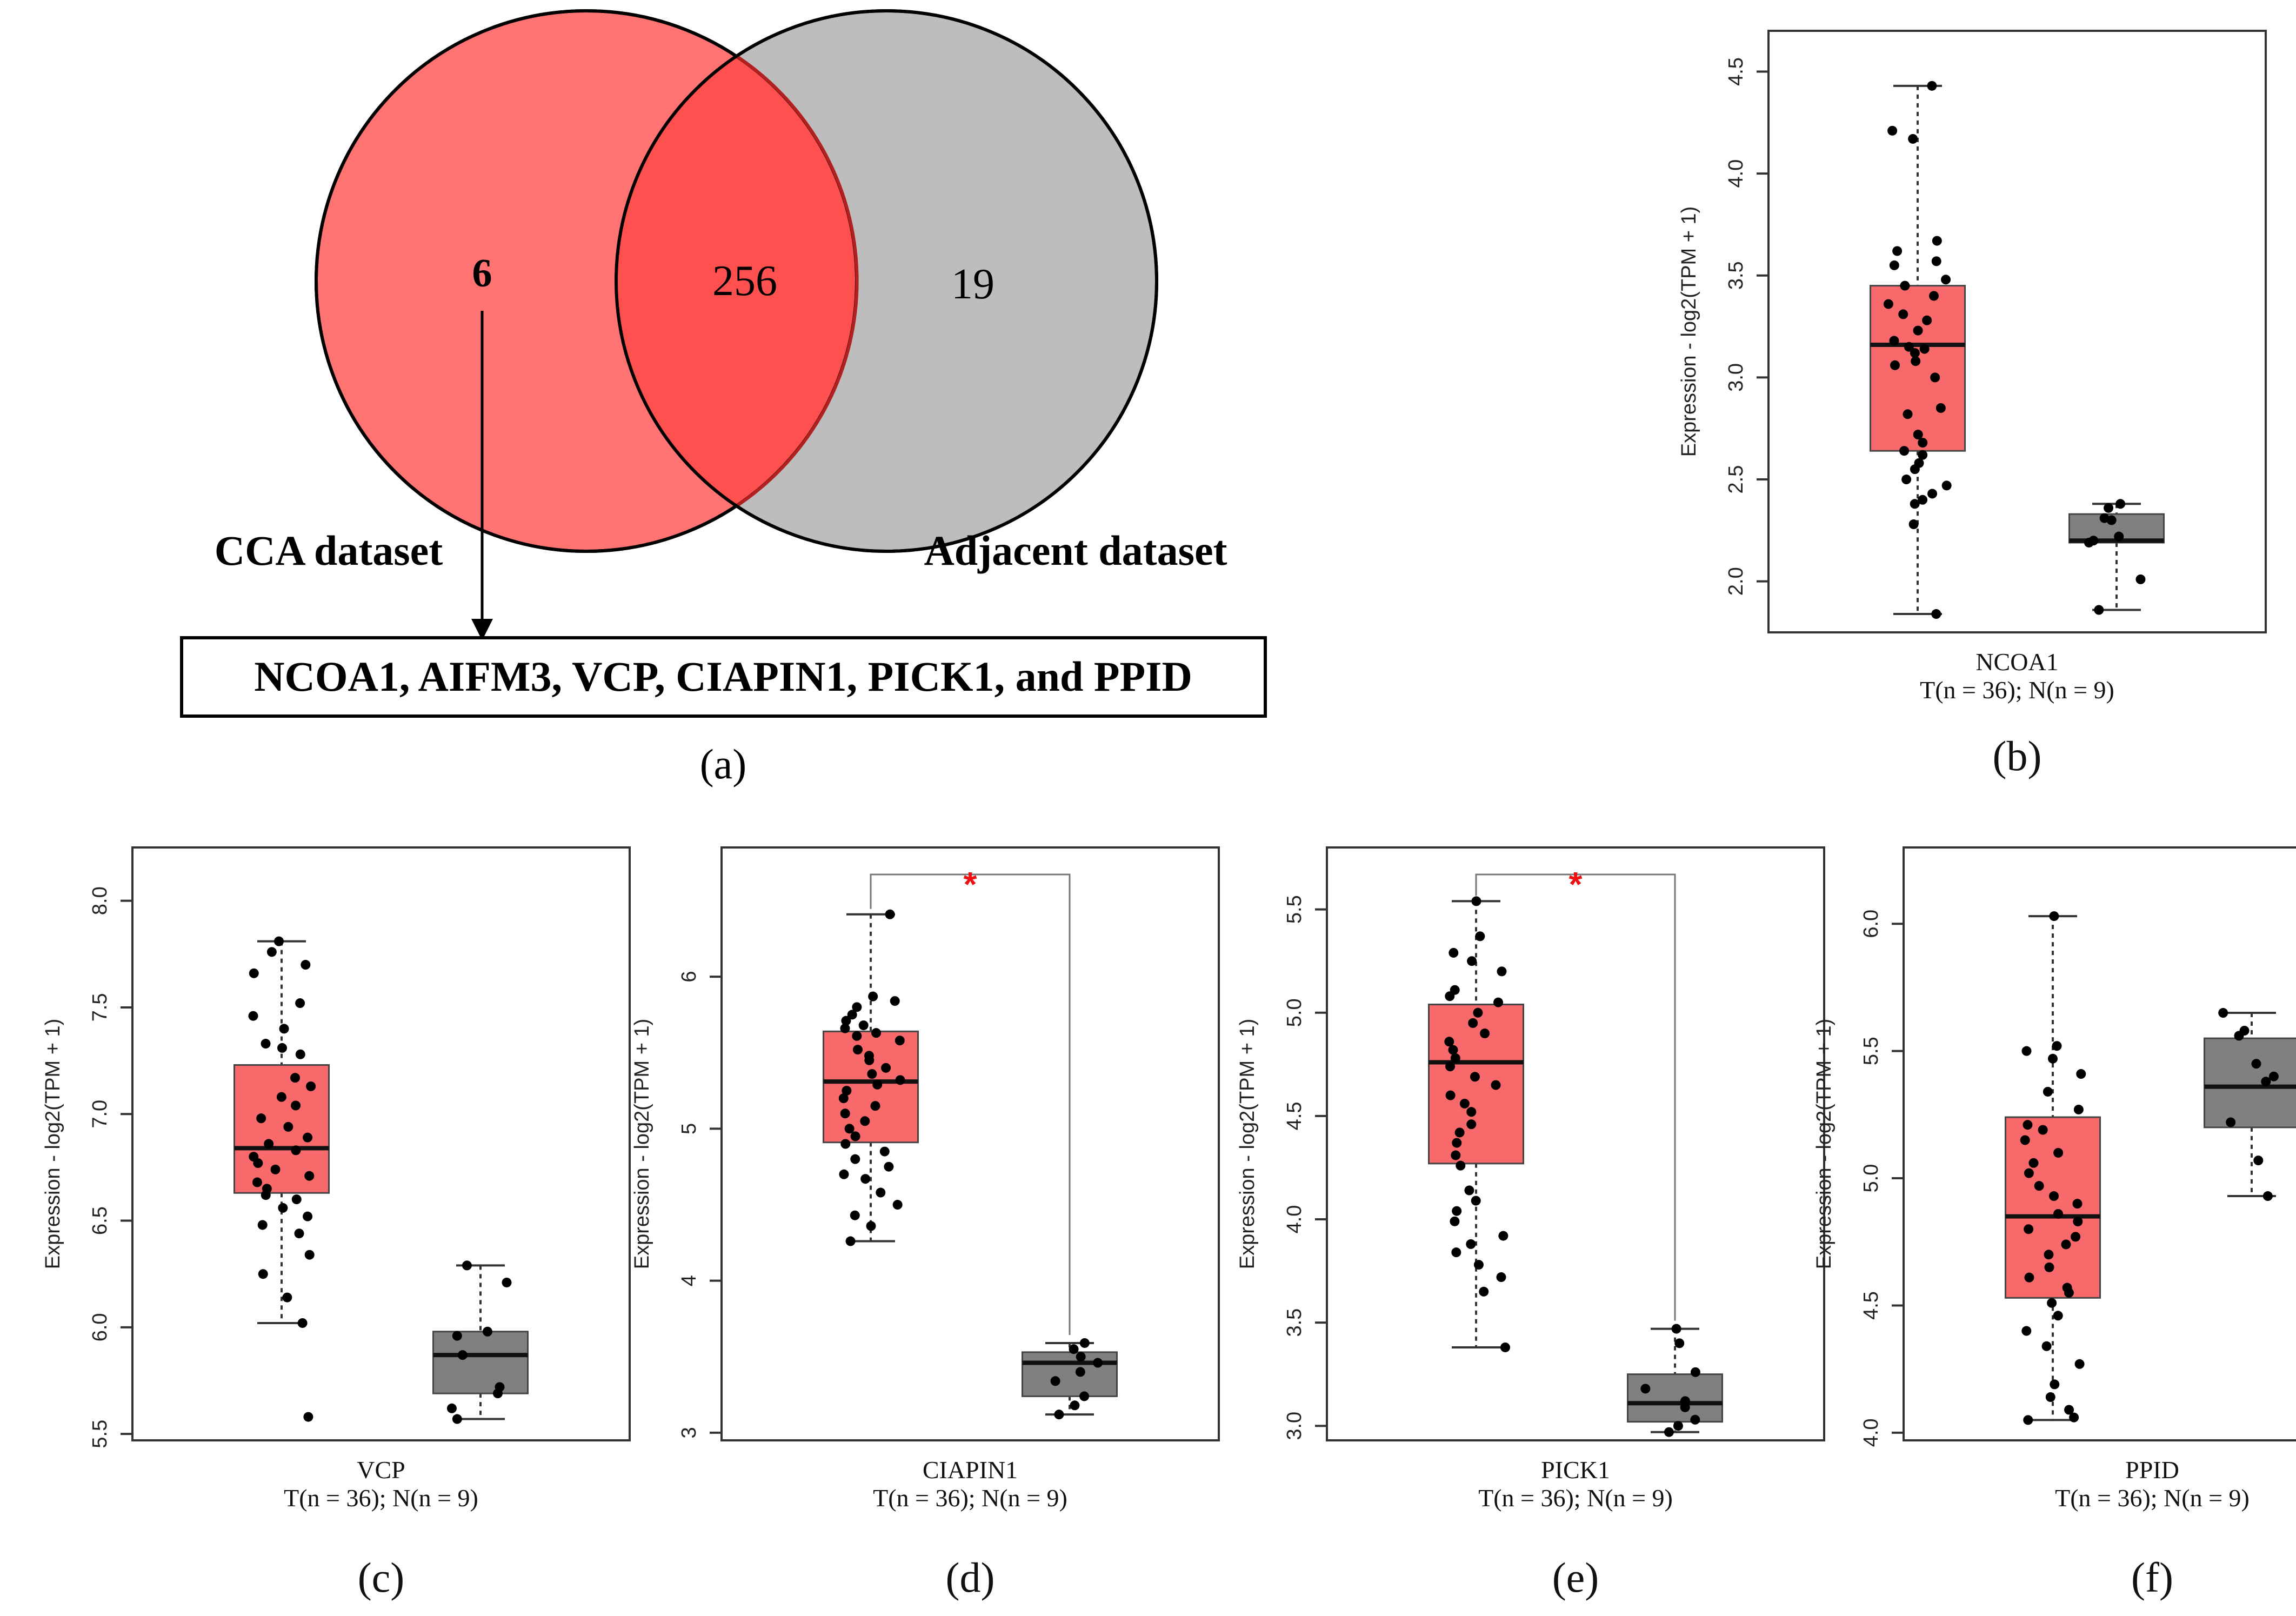 This screenshot has height=1616, width=2296. Describe the element at coordinates (381, 1578) in the screenshot. I see `panel-label: (c)` at that location.